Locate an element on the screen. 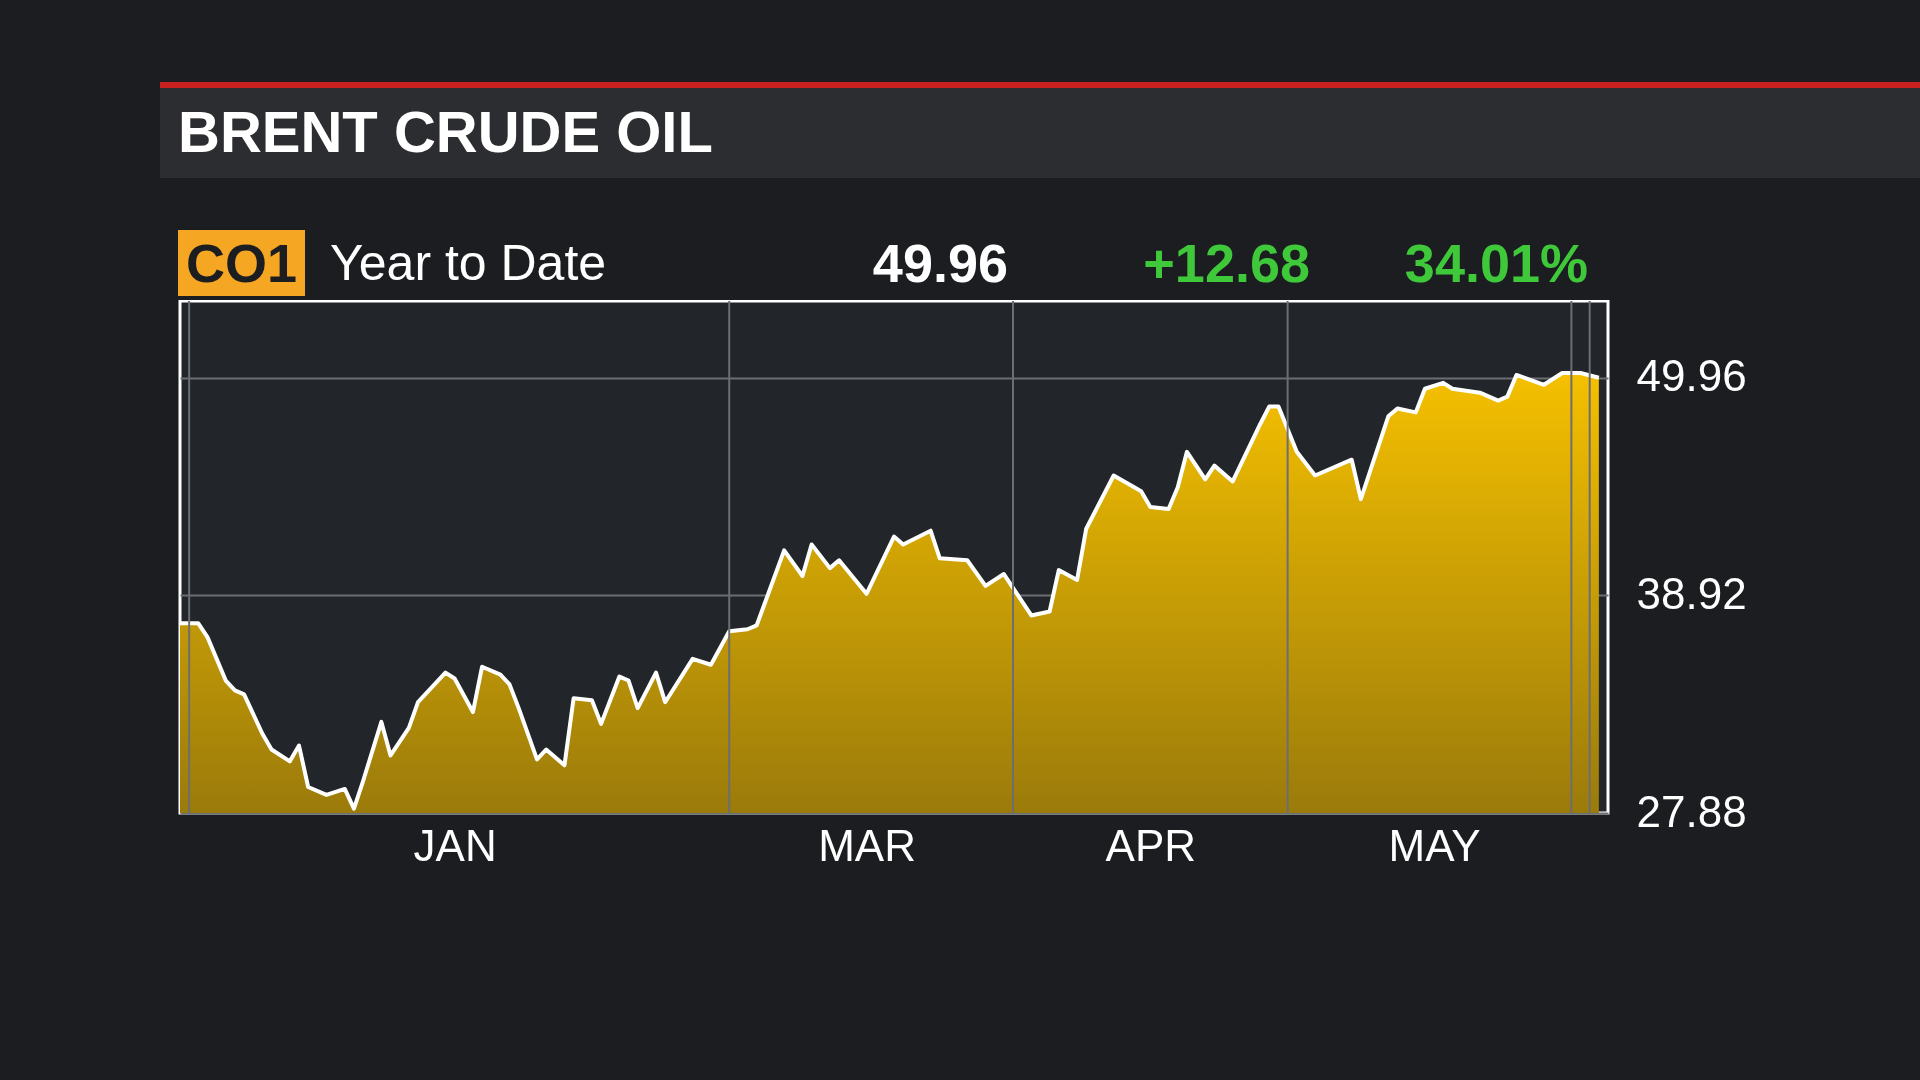  y-tick-label: 27.88 is located at coordinates (1691, 811).